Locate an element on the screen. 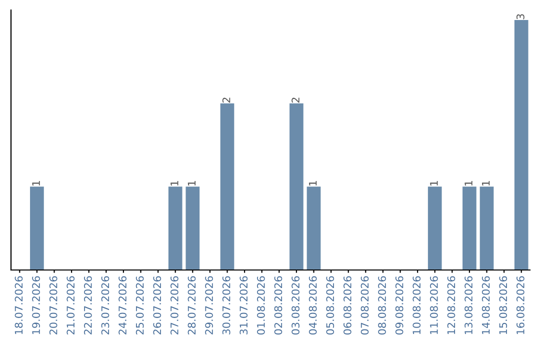 The width and height of the screenshot is (540, 340). x-tick-label: 19.07.2026 is located at coordinates (36, 305).